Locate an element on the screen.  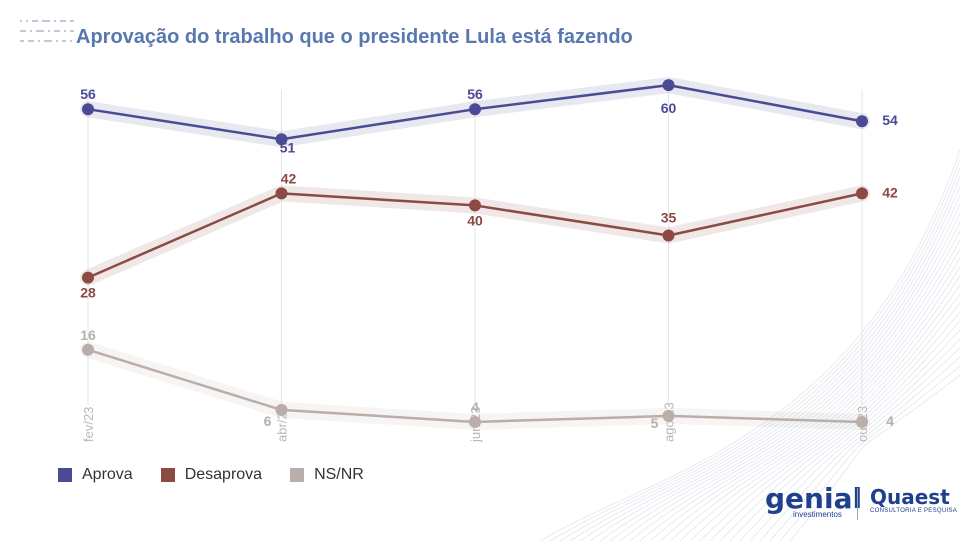
data-label-nsnr: 6 is located at coordinates (268, 421).